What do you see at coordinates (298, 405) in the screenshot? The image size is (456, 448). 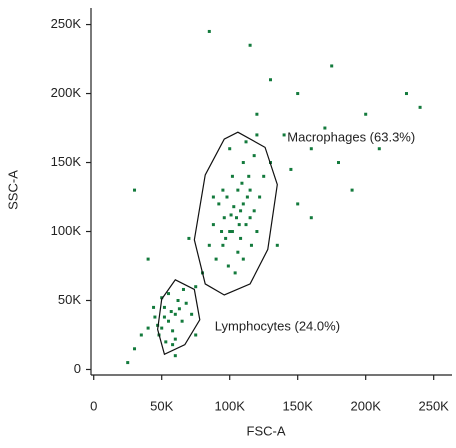 I see `x-tick-label: 150K` at bounding box center [298, 405].